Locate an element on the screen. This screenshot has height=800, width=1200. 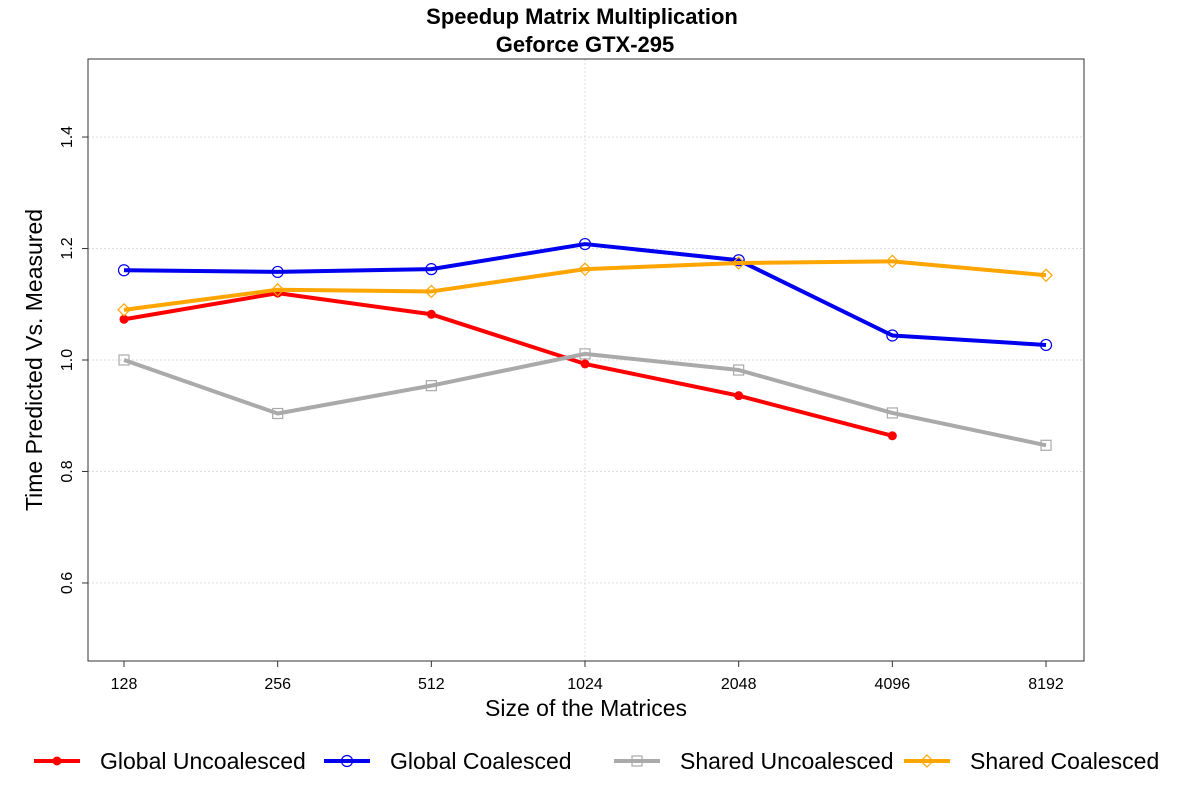
legend-item: Shared Coalesced is located at coordinates (1031, 761).